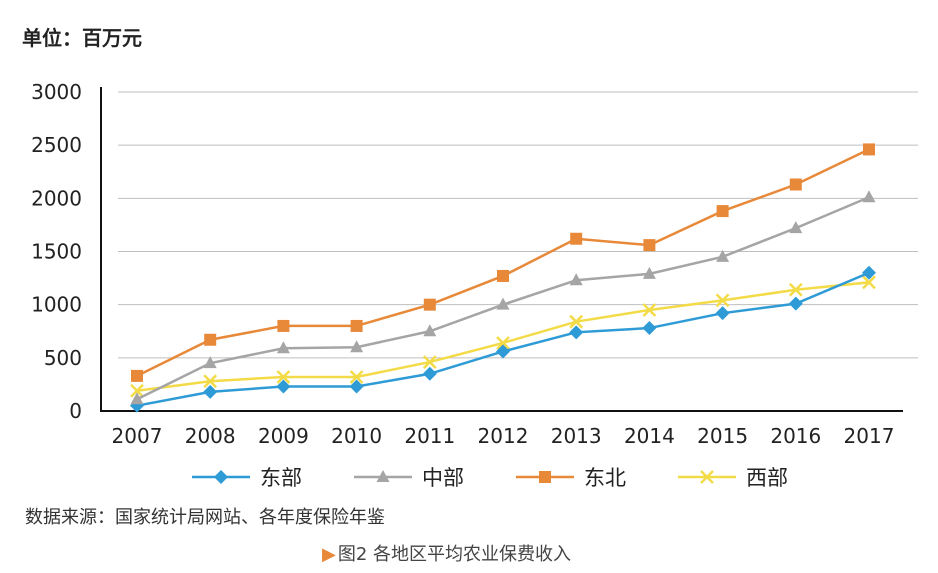  I want to click on x-tick-label: 2012, so click(503, 436).